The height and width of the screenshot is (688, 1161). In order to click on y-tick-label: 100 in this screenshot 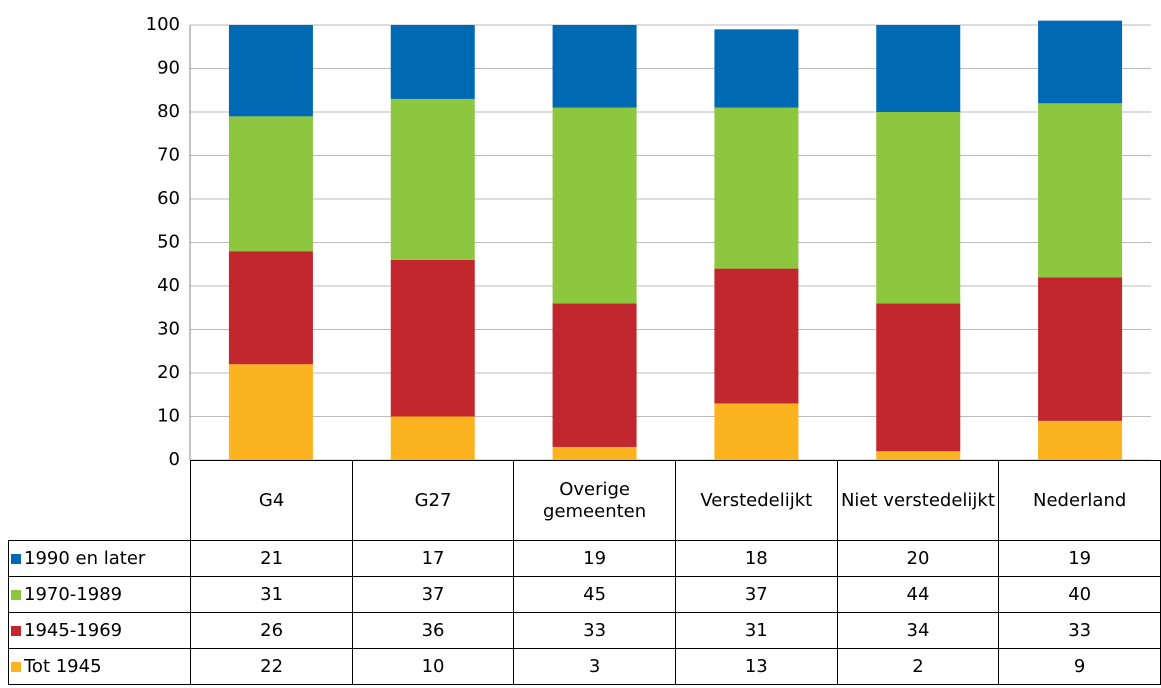, I will do `click(163, 24)`.